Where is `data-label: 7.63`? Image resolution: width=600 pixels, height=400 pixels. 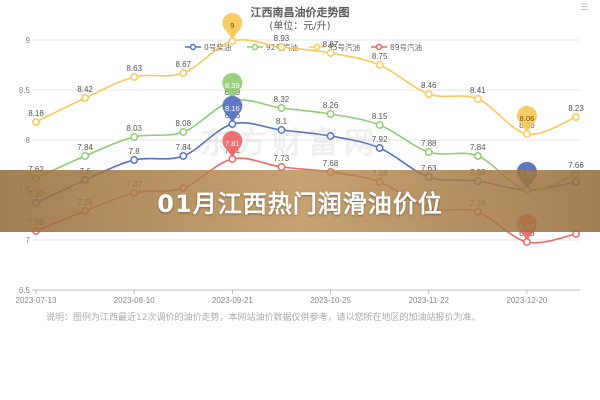 data-label: 7.63 is located at coordinates (429, 168).